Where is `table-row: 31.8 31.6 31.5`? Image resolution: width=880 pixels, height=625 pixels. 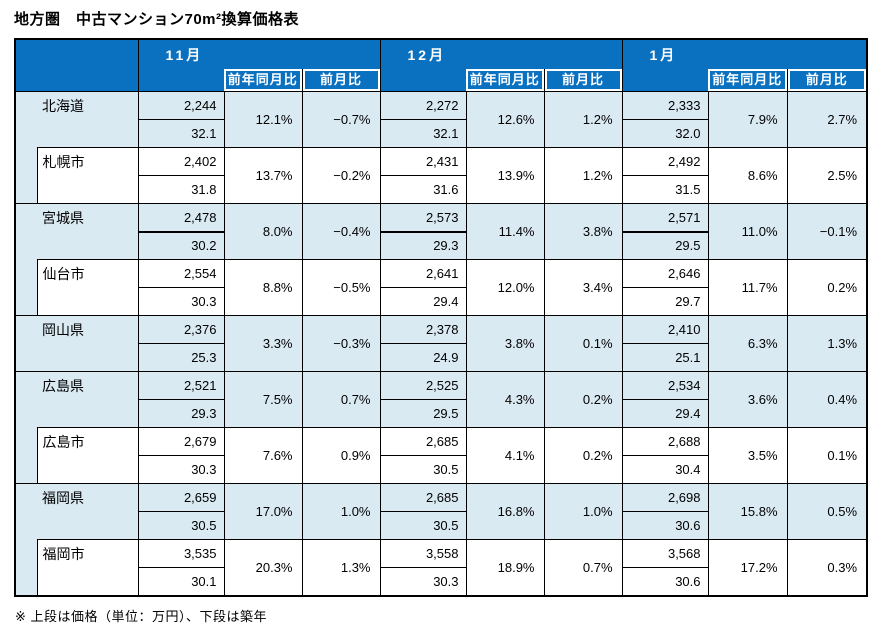 table-row: 31.8 31.6 31.5 is located at coordinates (441, 189).